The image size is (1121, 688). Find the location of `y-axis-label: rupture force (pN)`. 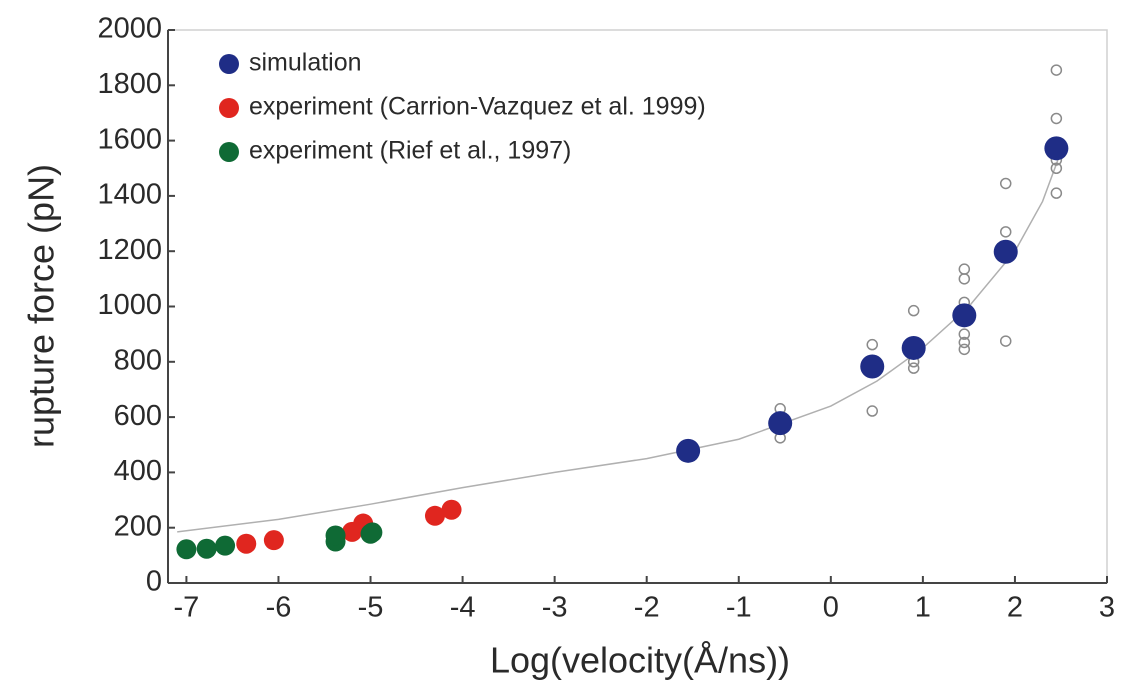

y-axis-label: rupture force (pN) is located at coordinates (41, 306).